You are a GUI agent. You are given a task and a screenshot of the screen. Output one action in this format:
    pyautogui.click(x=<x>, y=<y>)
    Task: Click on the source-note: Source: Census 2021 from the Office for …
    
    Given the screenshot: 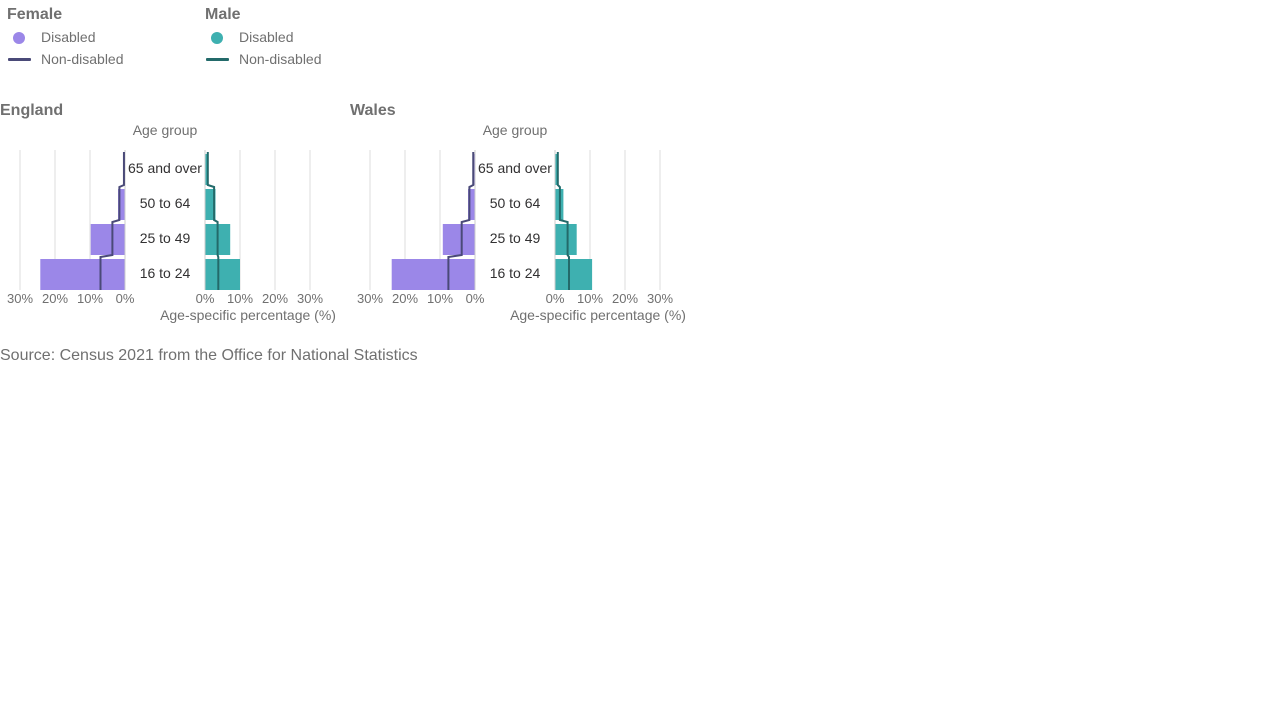 What is the action you would take?
    pyautogui.click(x=209, y=355)
    